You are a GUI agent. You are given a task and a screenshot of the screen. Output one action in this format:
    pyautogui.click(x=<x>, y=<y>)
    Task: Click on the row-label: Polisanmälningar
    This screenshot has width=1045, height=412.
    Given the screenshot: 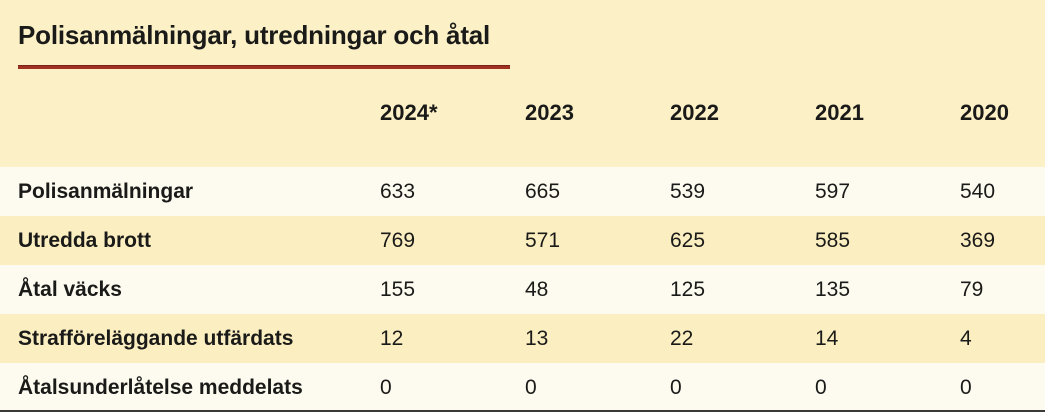 What is the action you would take?
    pyautogui.click(x=106, y=191)
    